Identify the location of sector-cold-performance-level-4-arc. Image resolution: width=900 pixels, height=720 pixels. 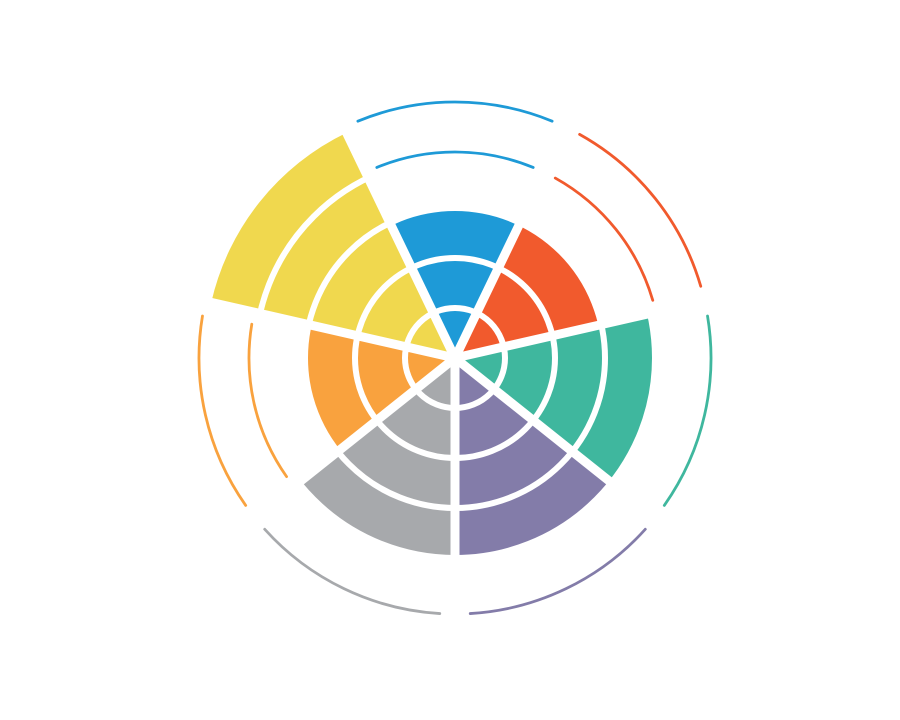
(455, 159).